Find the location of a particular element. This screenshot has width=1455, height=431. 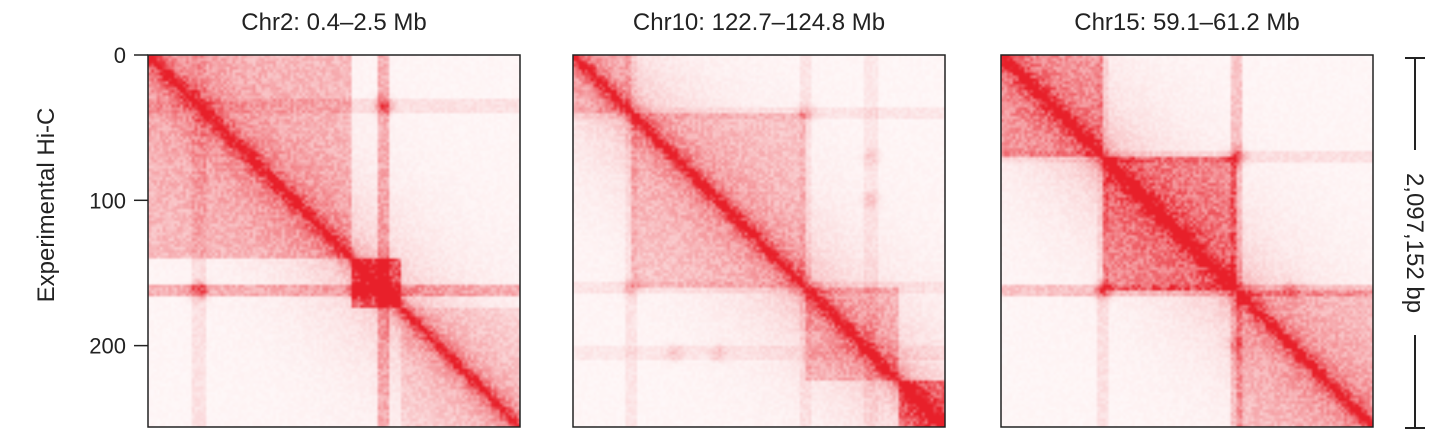

y-axis-label: Experimental Hi-C is located at coordinates (46, 205).